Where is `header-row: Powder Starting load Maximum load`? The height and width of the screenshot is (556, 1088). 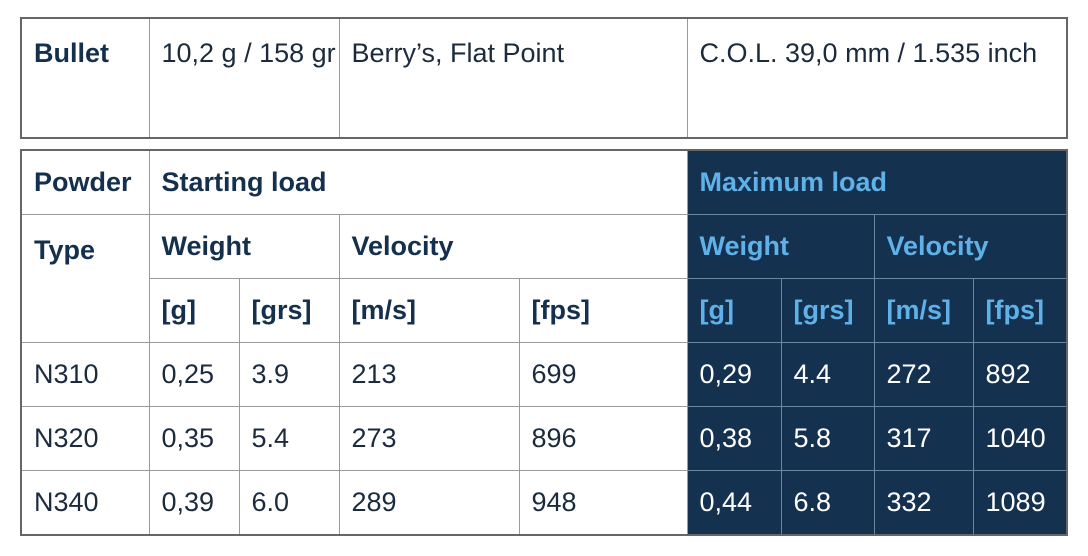
header-row: Powder Starting load Maximum load is located at coordinates (544, 182).